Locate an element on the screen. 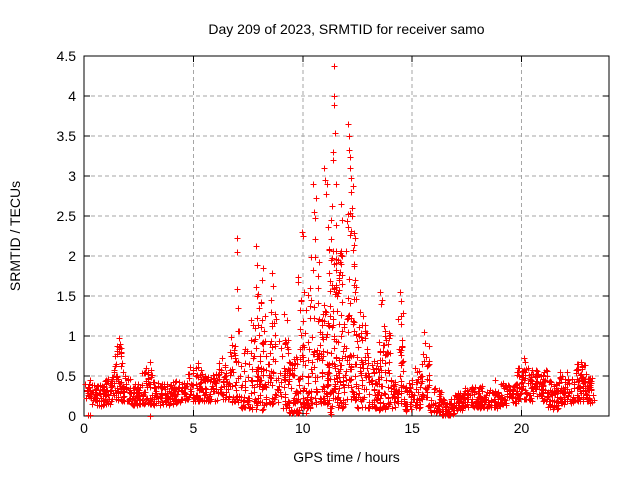 This screenshot has width=640, height=480. x-tick-label: 15 is located at coordinates (412, 428).